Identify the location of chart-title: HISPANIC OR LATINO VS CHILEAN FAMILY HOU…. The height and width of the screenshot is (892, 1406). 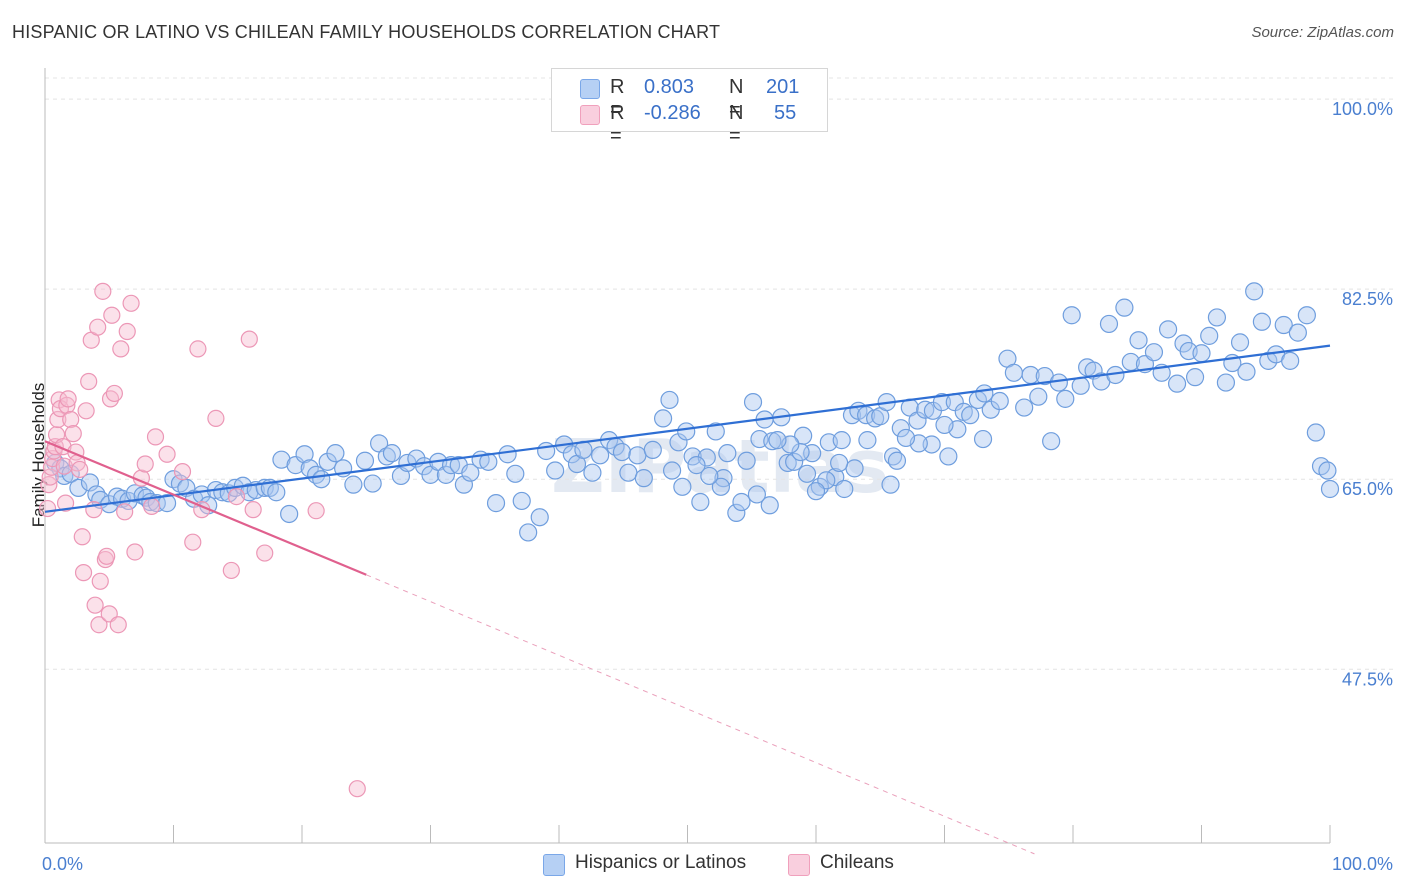
(366, 32).